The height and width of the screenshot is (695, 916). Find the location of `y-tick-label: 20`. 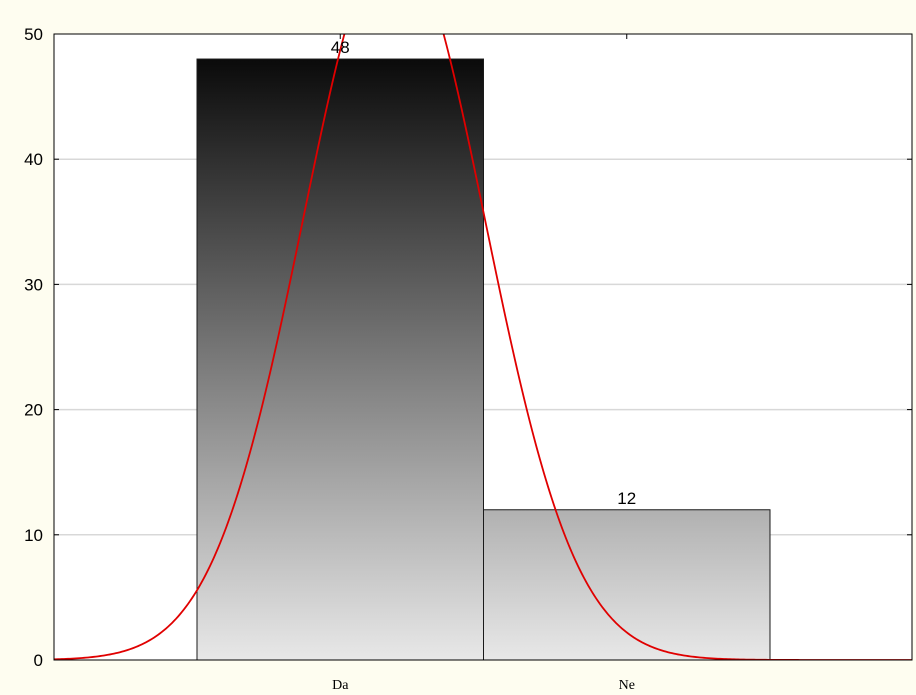

y-tick-label: 20 is located at coordinates (33, 410).